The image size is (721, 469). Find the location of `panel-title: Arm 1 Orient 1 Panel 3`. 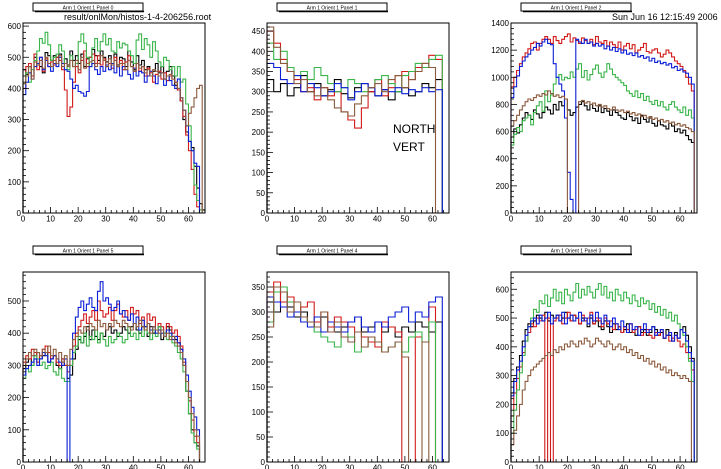

panel-title: Arm 1 Orient 1 Panel 3 is located at coordinates (576, 252).